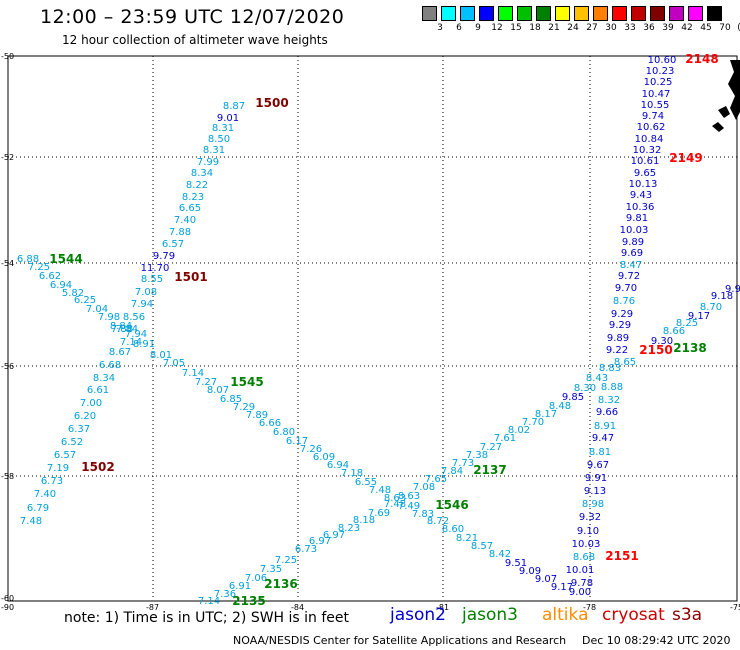 This screenshot has width=740, height=650. I want to click on lat-tick-label: -56, so click(7, 366).